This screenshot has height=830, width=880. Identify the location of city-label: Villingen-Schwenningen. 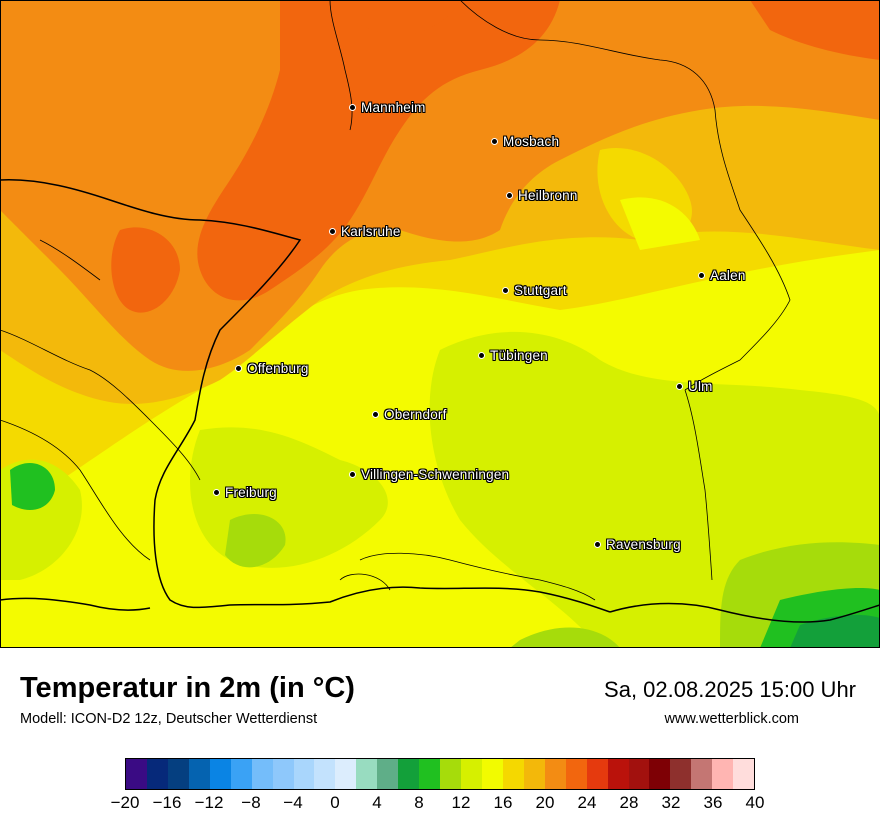
(435, 474).